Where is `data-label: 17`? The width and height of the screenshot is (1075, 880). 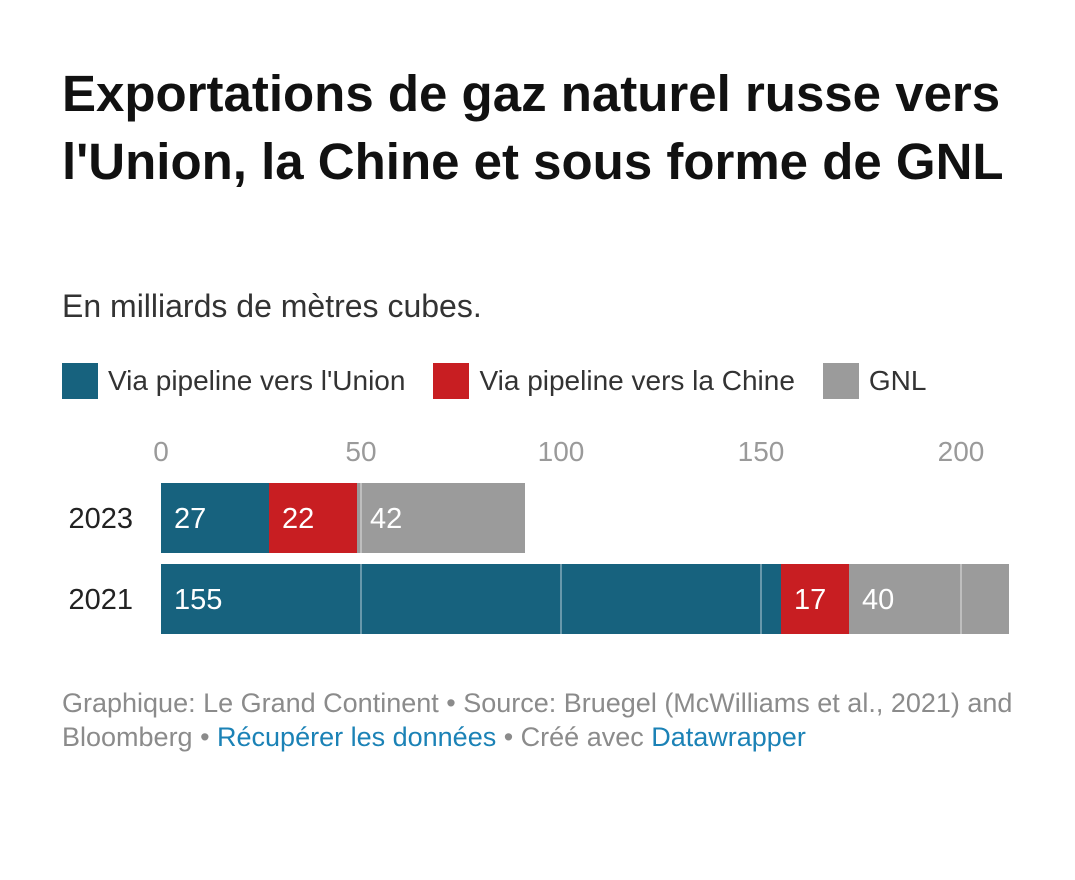 data-label: 17 is located at coordinates (810, 600).